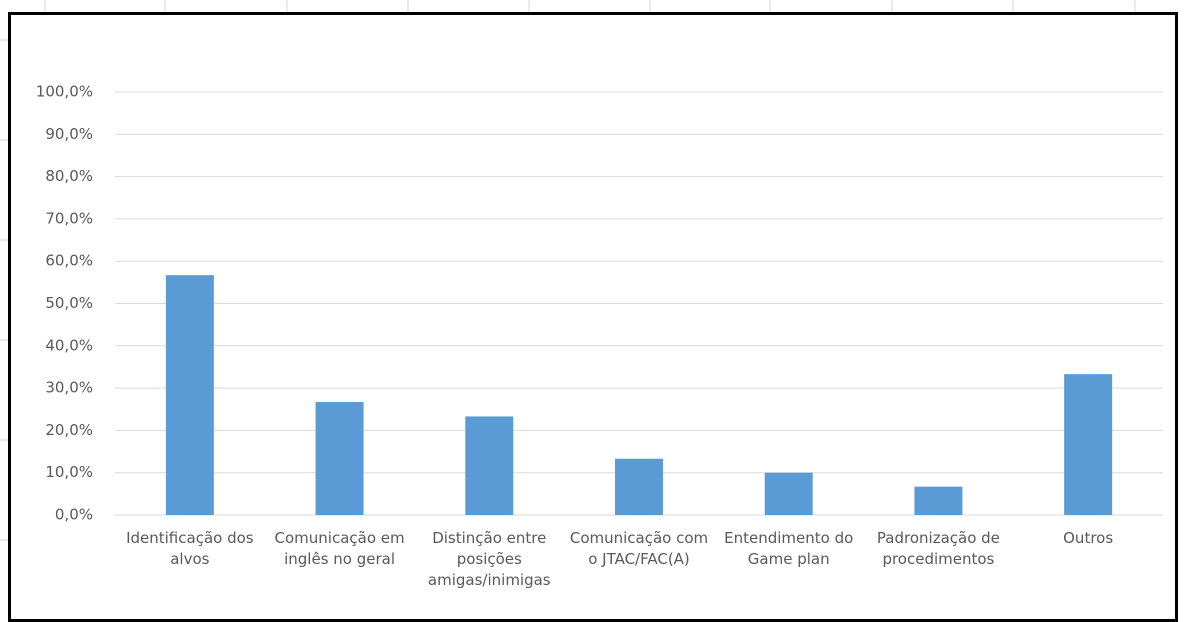 Image resolution: width=1189 pixels, height=622 pixels. I want to click on y-tick-label: 20,0%, so click(69, 430).